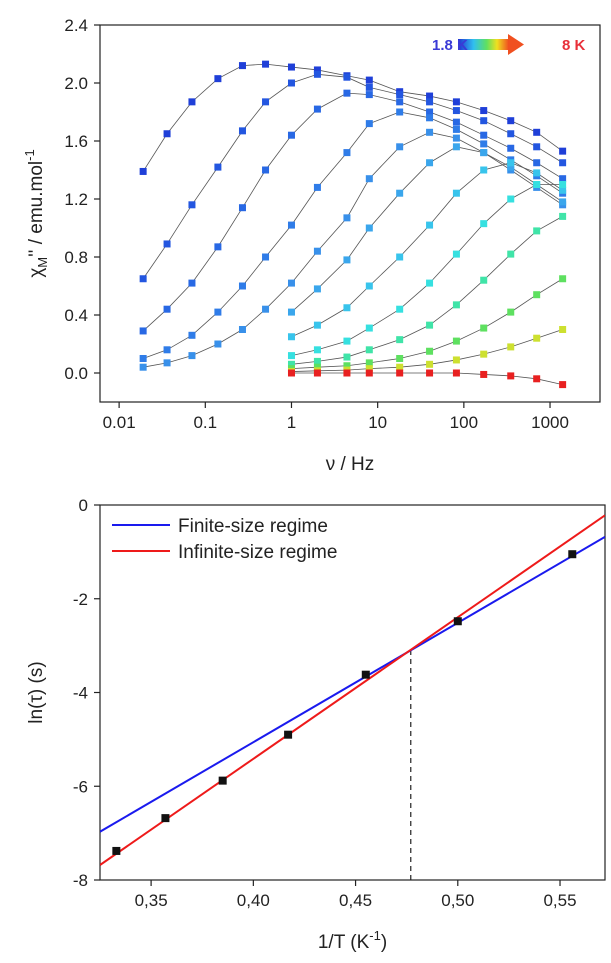 The height and width of the screenshot is (963, 611). I want to click on x-tick-label: 100, so click(464, 422).